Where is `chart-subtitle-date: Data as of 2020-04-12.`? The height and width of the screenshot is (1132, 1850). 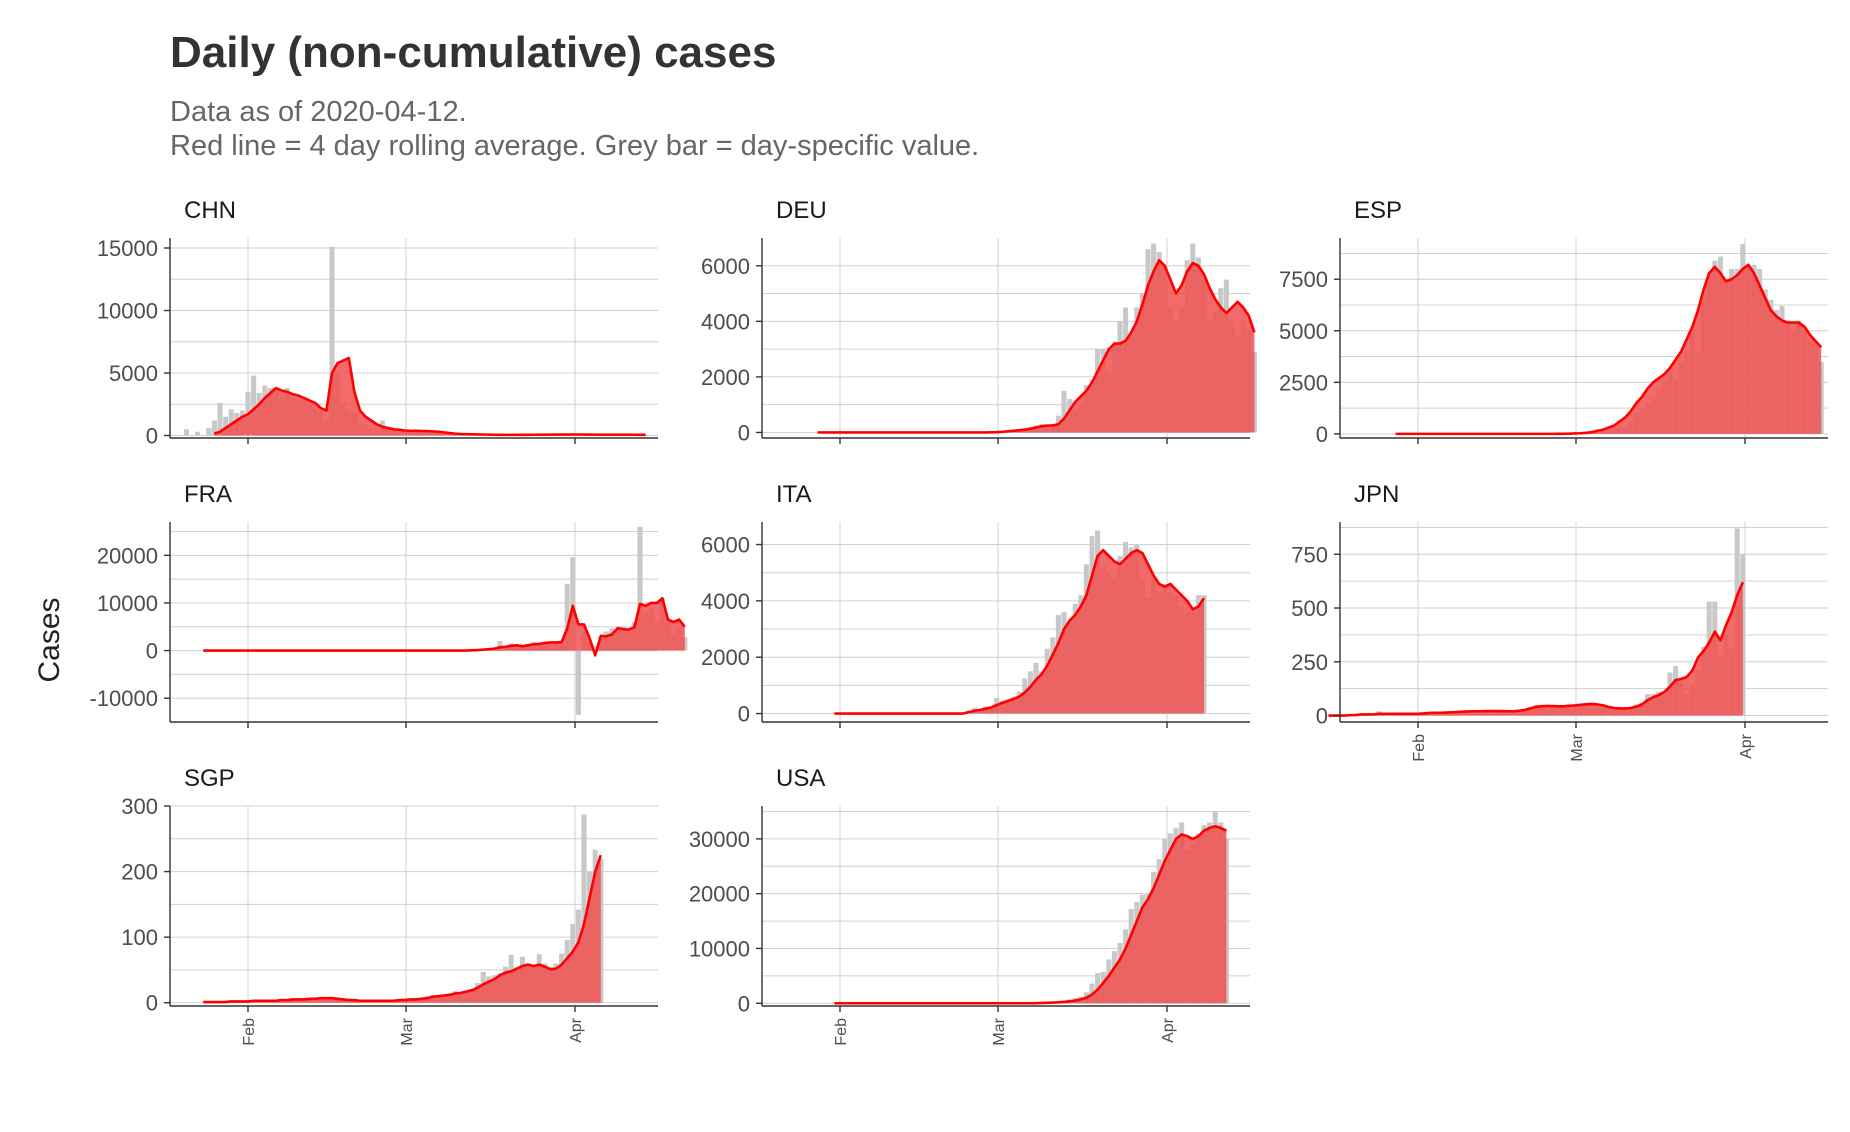
chart-subtitle-date: Data as of 2020-04-12. is located at coordinates (318, 112).